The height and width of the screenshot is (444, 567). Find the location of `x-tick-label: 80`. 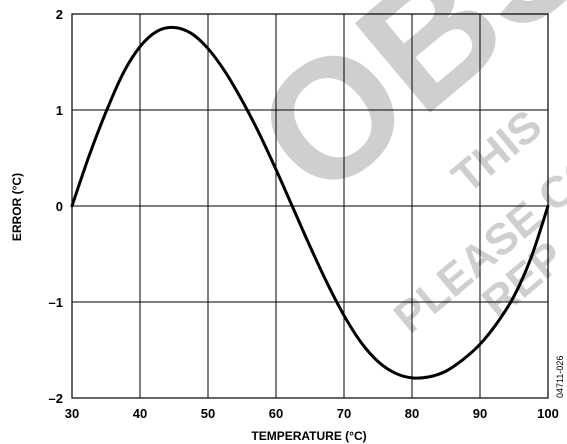

x-tick-label: 80 is located at coordinates (412, 413).